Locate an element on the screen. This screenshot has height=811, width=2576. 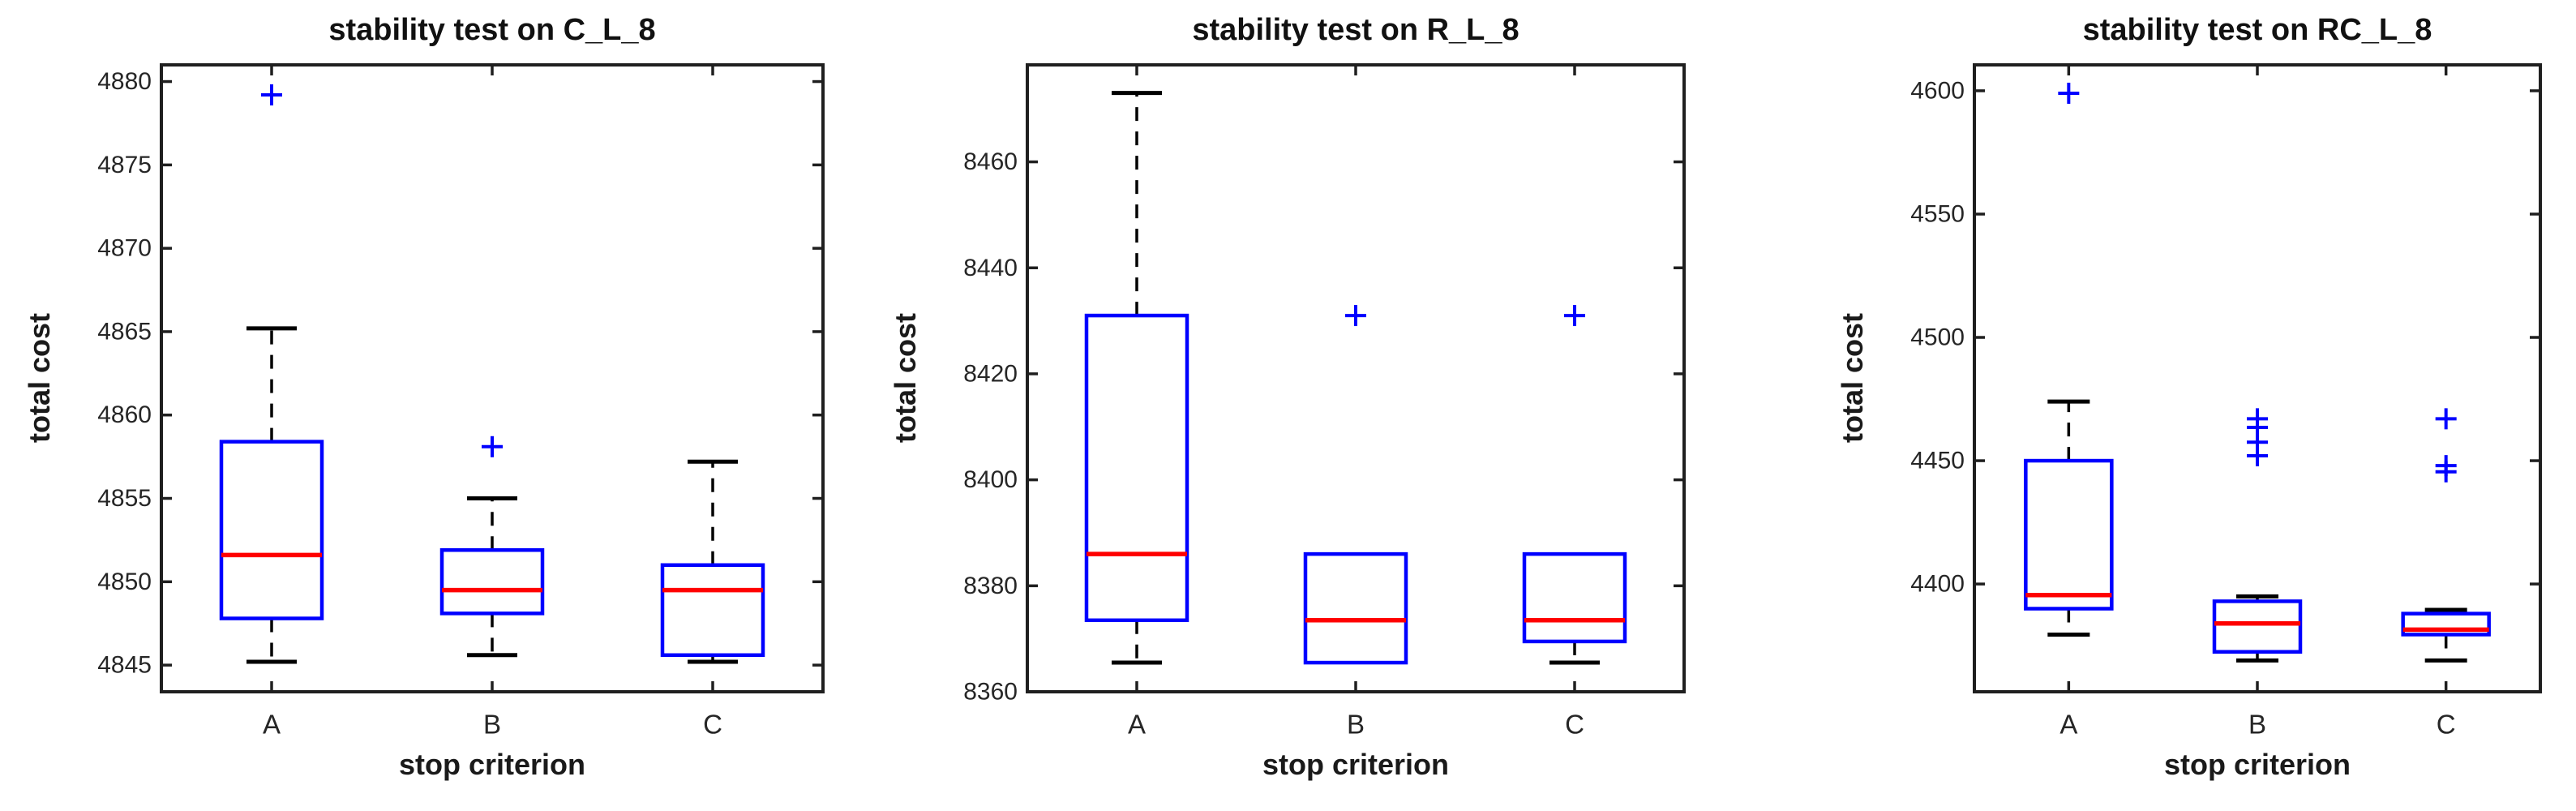
y-tick-label: 4875 is located at coordinates (124, 165).